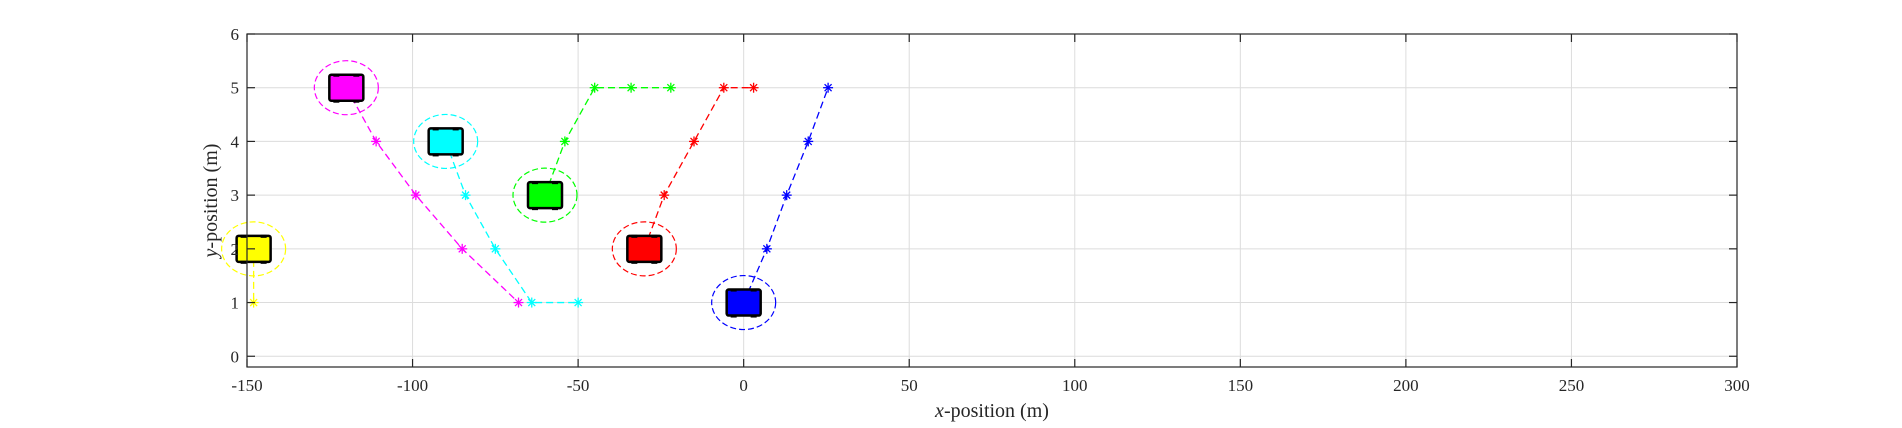 This screenshot has height=428, width=1902. Describe the element at coordinates (909, 385) in the screenshot. I see `x-tick-label: 50` at that location.